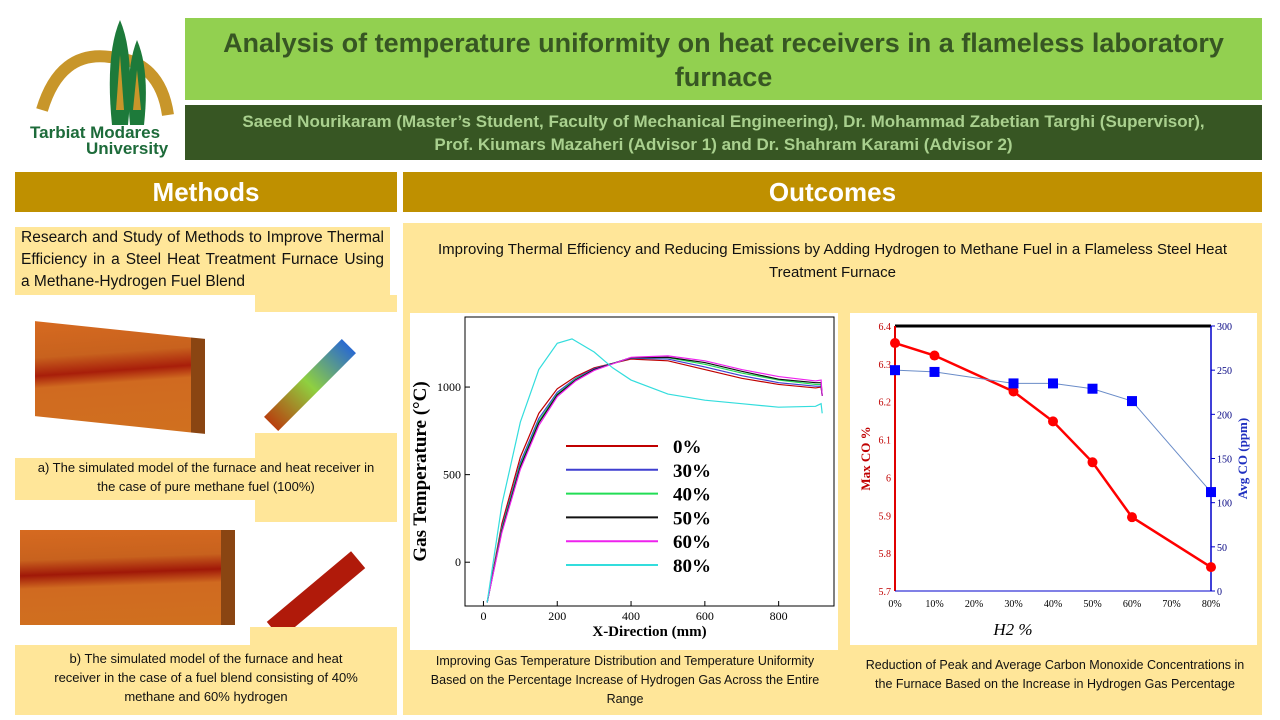 Image resolution: width=1280 pixels, height=720 pixels. Describe the element at coordinates (894, 604) in the screenshot. I see `x-tick-label: 0%` at that location.